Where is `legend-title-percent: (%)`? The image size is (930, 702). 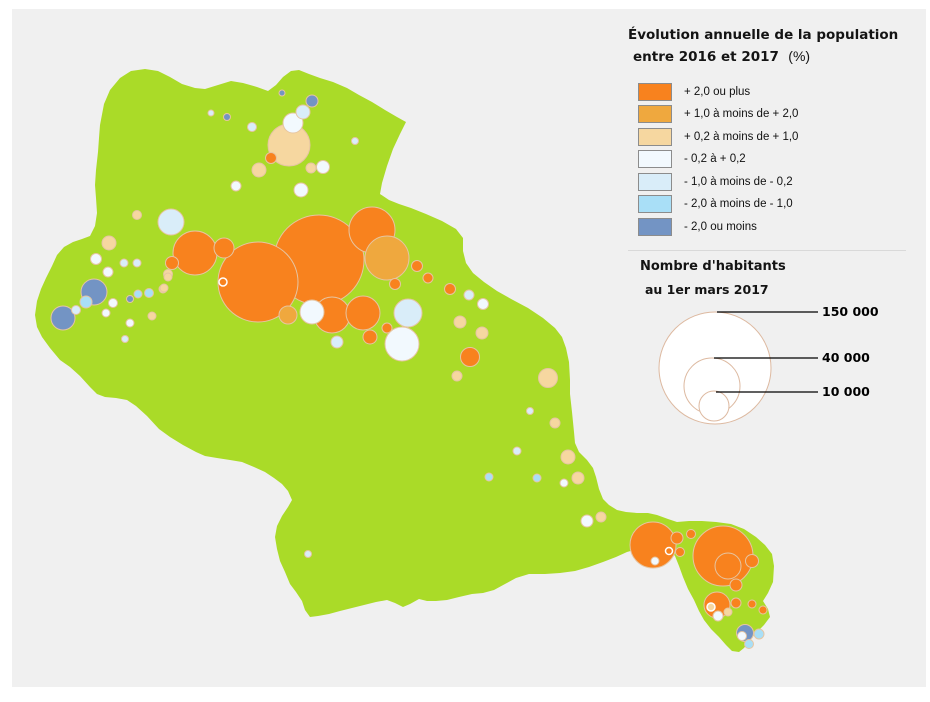 legend-title-percent: (%) is located at coordinates (799, 55).